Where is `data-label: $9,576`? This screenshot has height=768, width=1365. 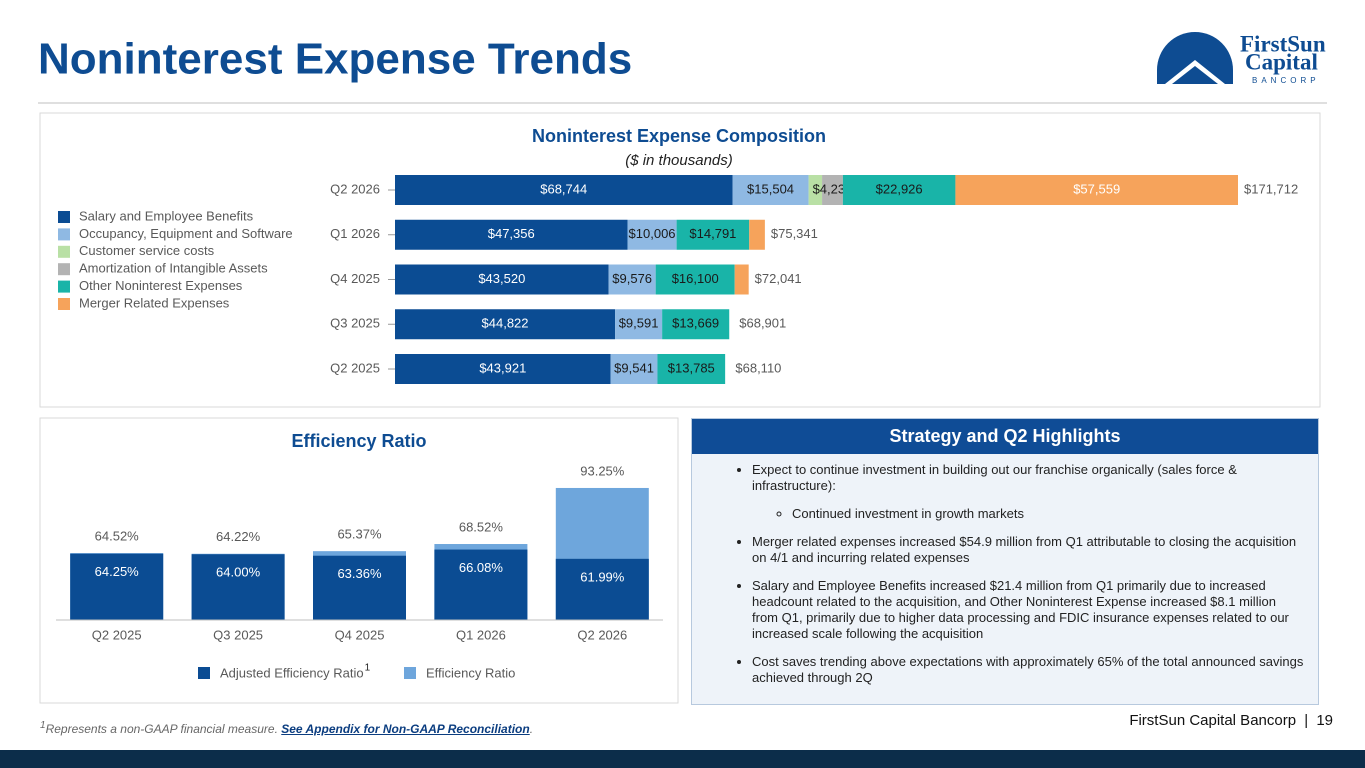
data-label: $9,576 is located at coordinates (632, 278).